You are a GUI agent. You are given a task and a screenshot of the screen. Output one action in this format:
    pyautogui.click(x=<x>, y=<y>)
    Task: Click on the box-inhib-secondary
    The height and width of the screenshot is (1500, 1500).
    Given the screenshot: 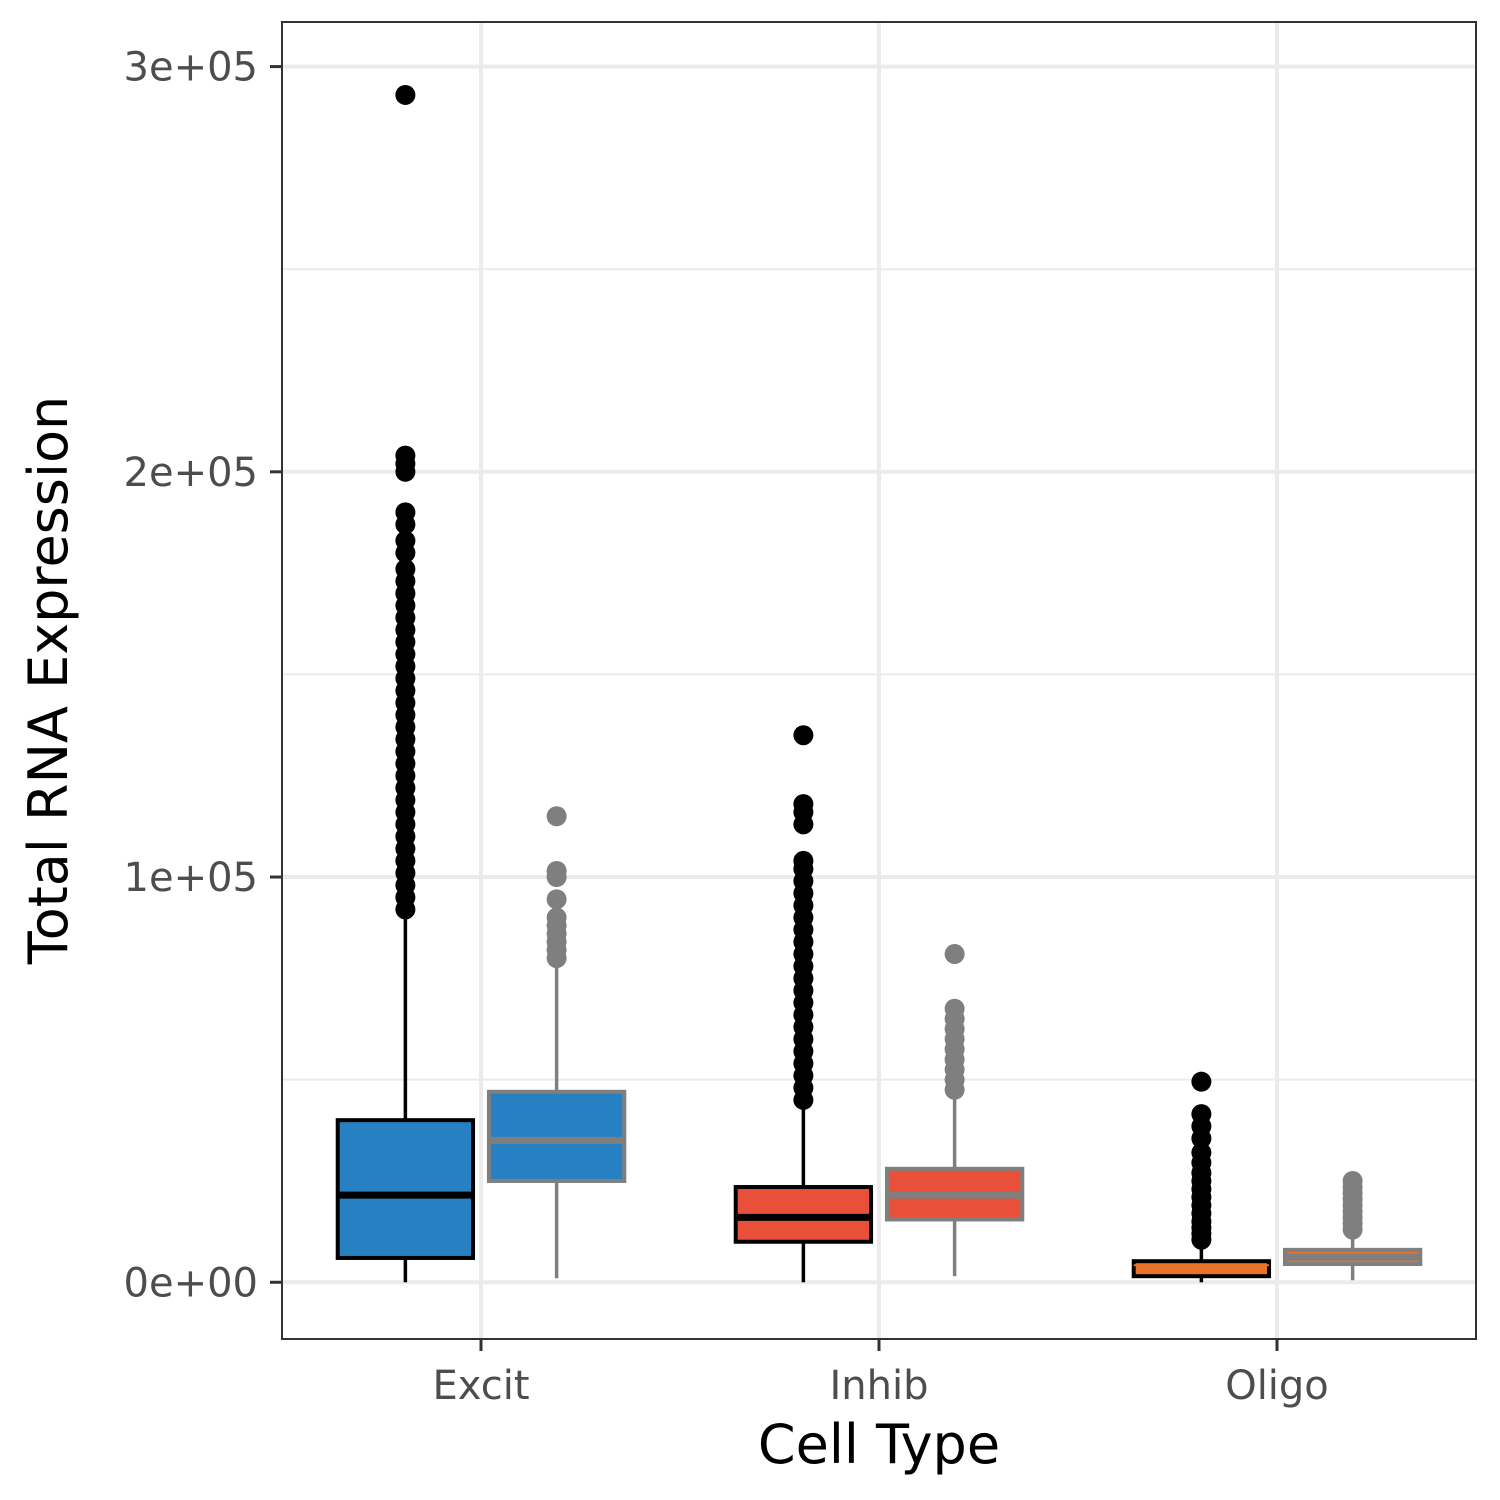 What is the action you would take?
    pyautogui.click(x=954, y=1110)
    